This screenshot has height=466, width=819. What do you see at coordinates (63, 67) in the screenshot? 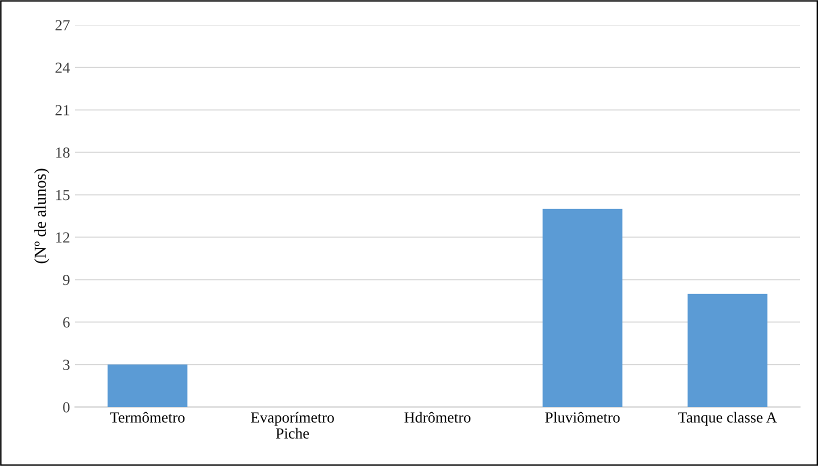
I see `y-tick-label: 24` at bounding box center [63, 67].